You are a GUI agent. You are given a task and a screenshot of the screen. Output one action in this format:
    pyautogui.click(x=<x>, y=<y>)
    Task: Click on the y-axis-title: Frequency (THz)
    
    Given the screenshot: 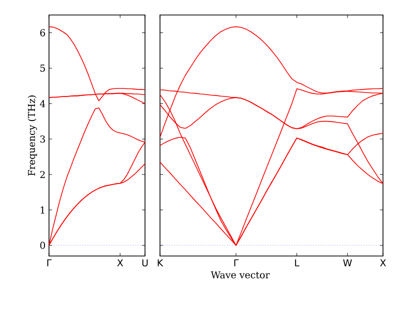 What is the action you would take?
    pyautogui.click(x=33, y=136)
    